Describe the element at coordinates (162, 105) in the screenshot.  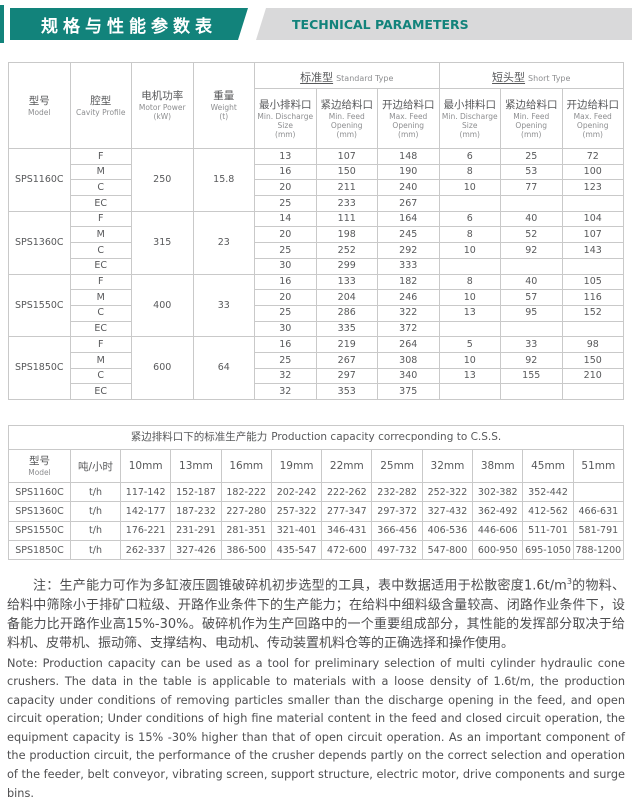
I see `col-header-power: 电机功率 Motor Power (kW)` at that location.